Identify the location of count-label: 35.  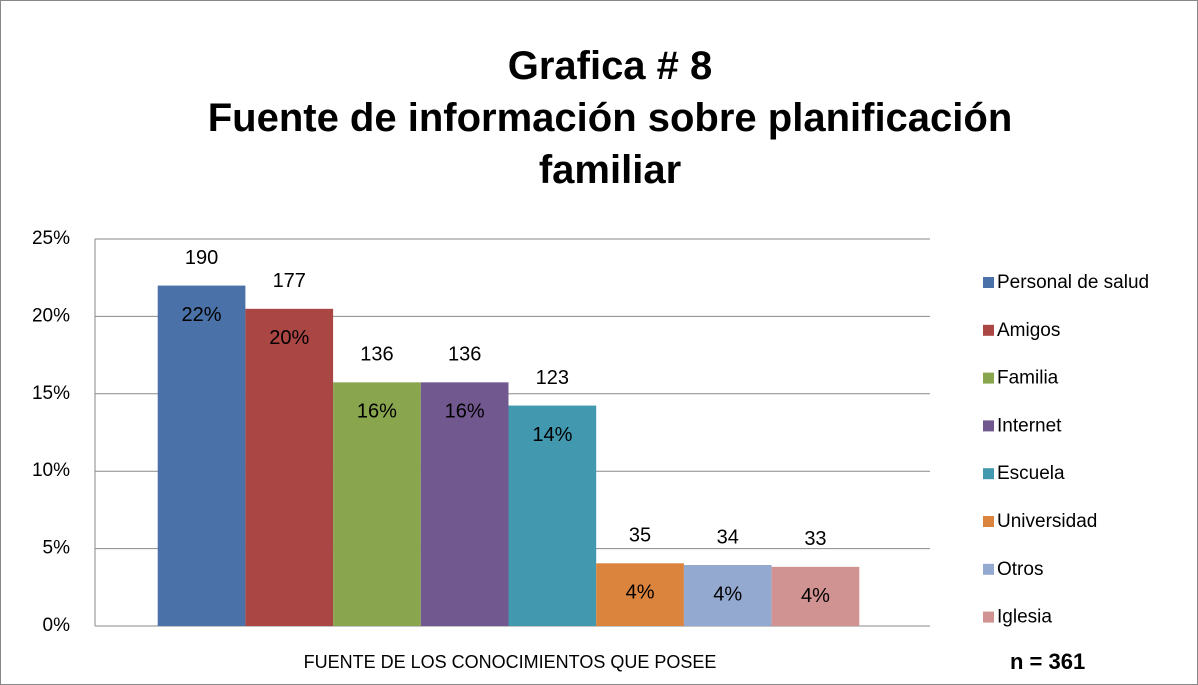
(640, 536).